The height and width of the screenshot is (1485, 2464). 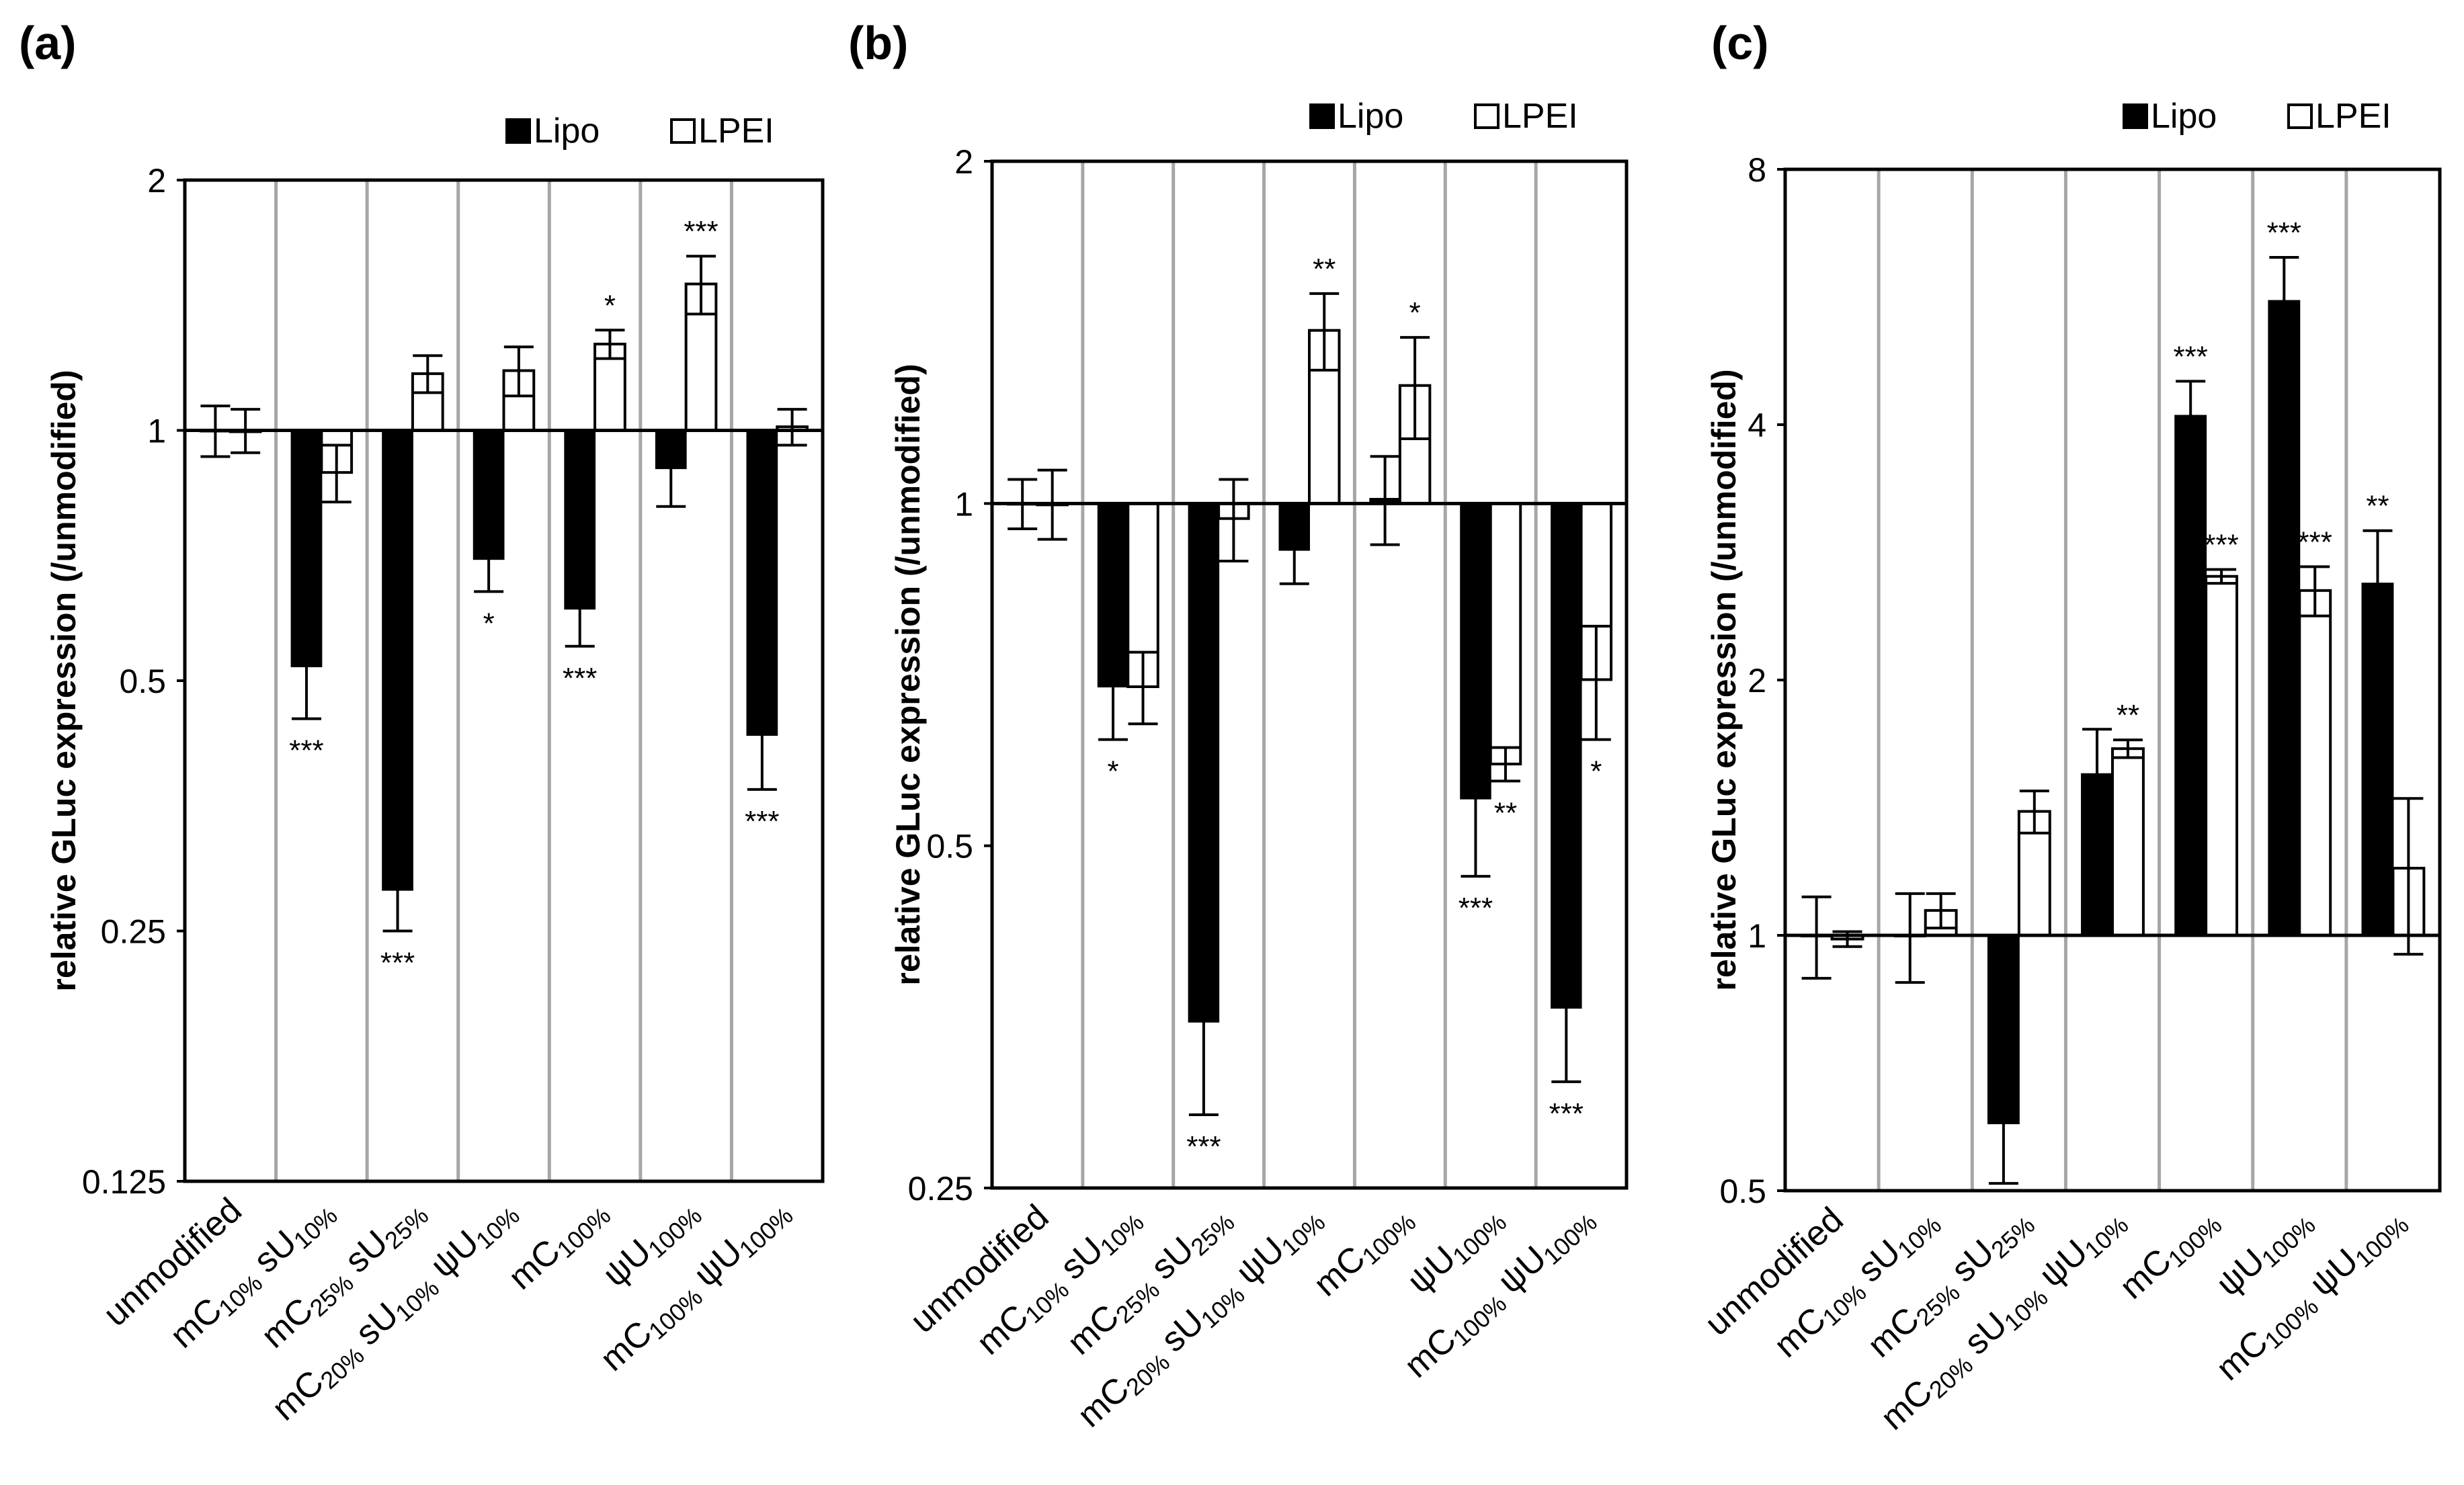 I want to click on y-tick-label: 4, so click(x=1757, y=426).